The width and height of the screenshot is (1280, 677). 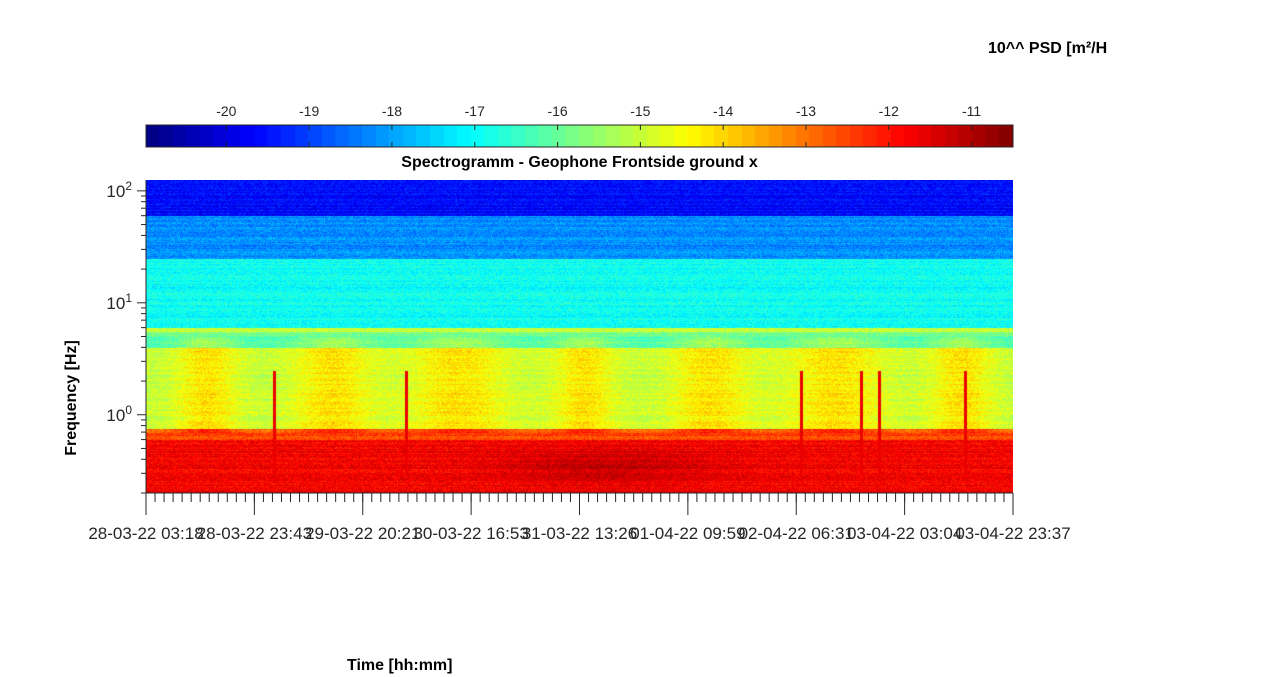 I want to click on colorbar-tick-label: -12, so click(x=889, y=111).